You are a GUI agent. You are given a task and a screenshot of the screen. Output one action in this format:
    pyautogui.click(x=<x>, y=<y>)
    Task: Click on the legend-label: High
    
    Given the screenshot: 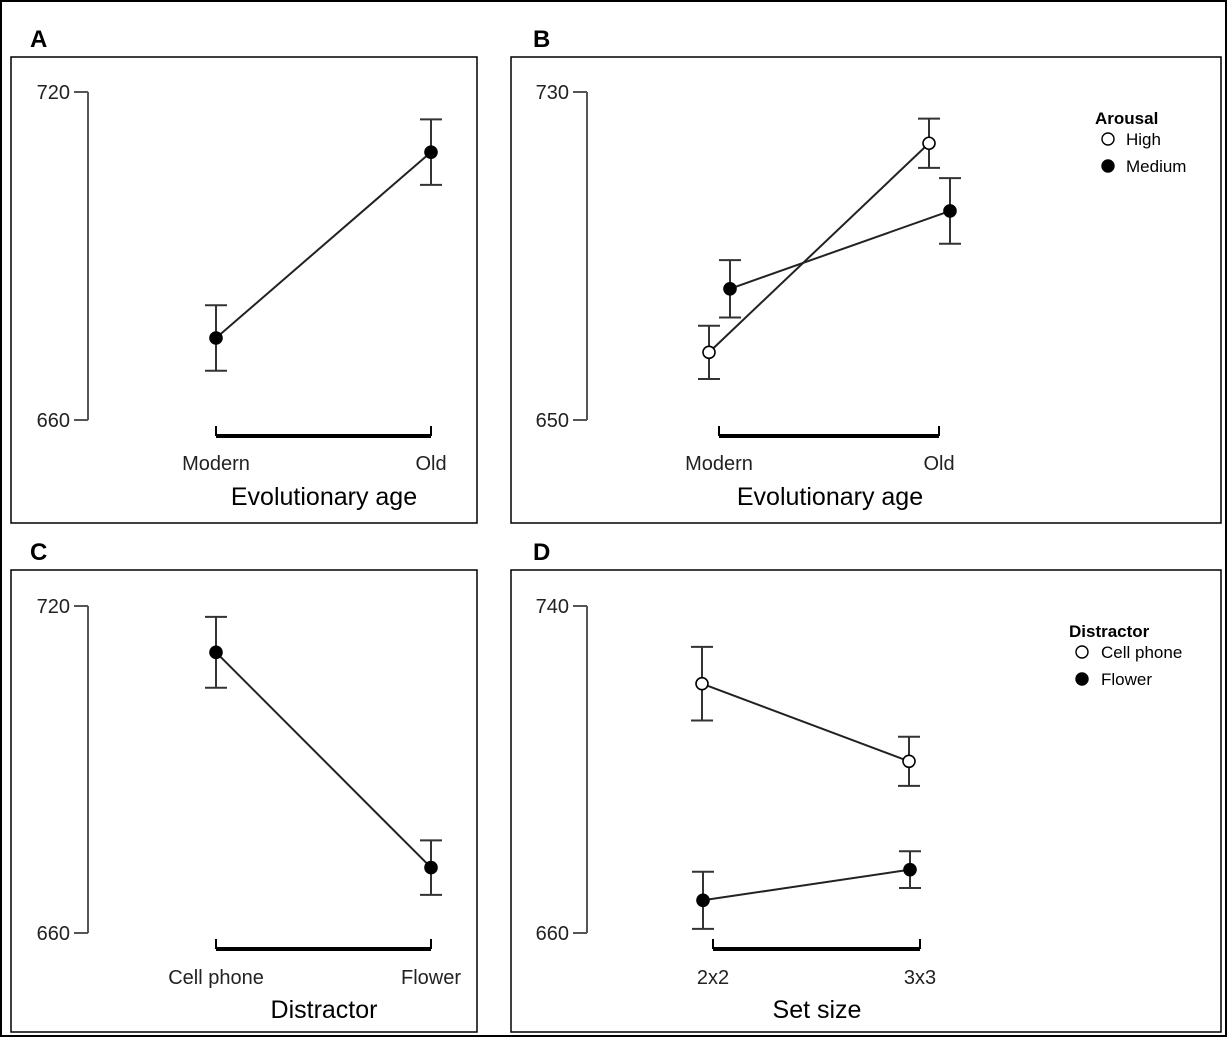 What is the action you would take?
    pyautogui.click(x=1143, y=139)
    